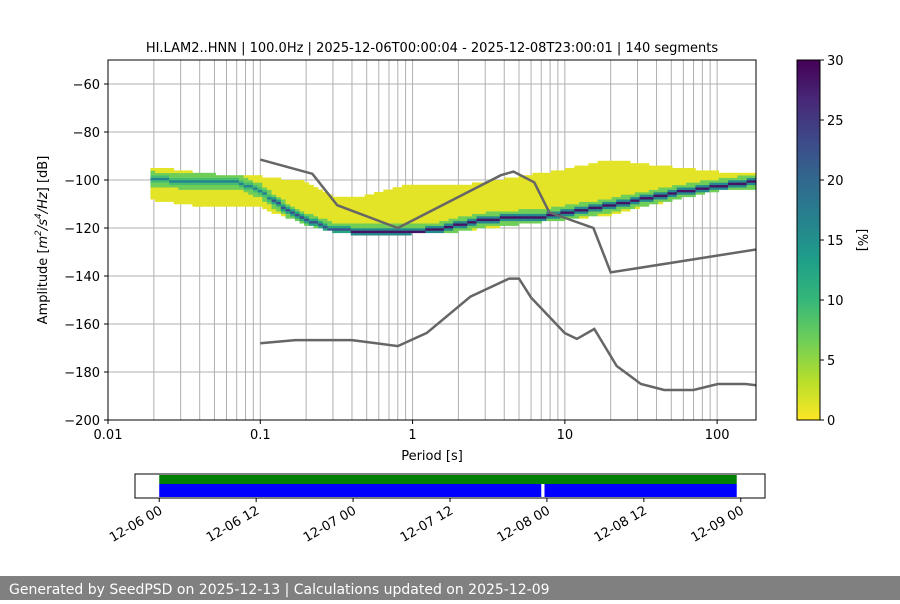 The width and height of the screenshot is (900, 604). I want to click on time-tick-label: 12-08 12, so click(621, 524).